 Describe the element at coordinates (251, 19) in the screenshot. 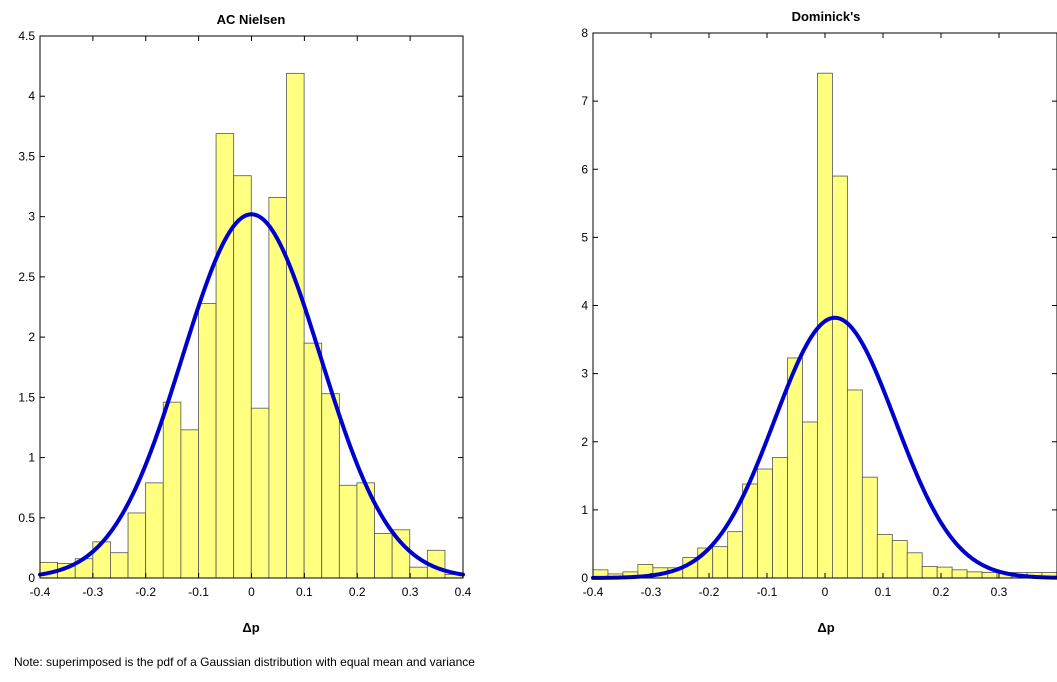

I see `chart-title: AC Nielsen` at that location.